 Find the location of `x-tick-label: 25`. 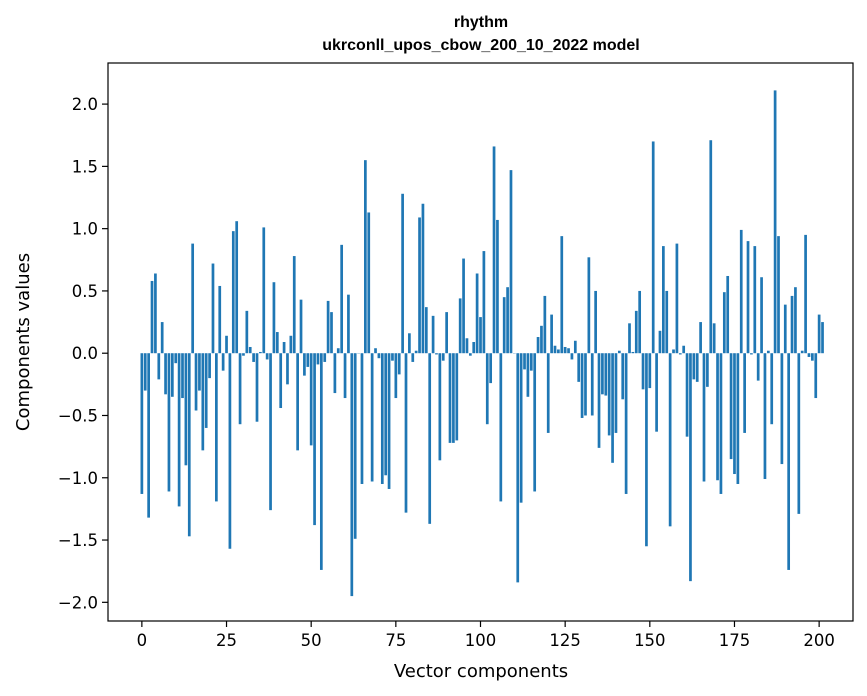

x-tick-label: 25 is located at coordinates (226, 640).